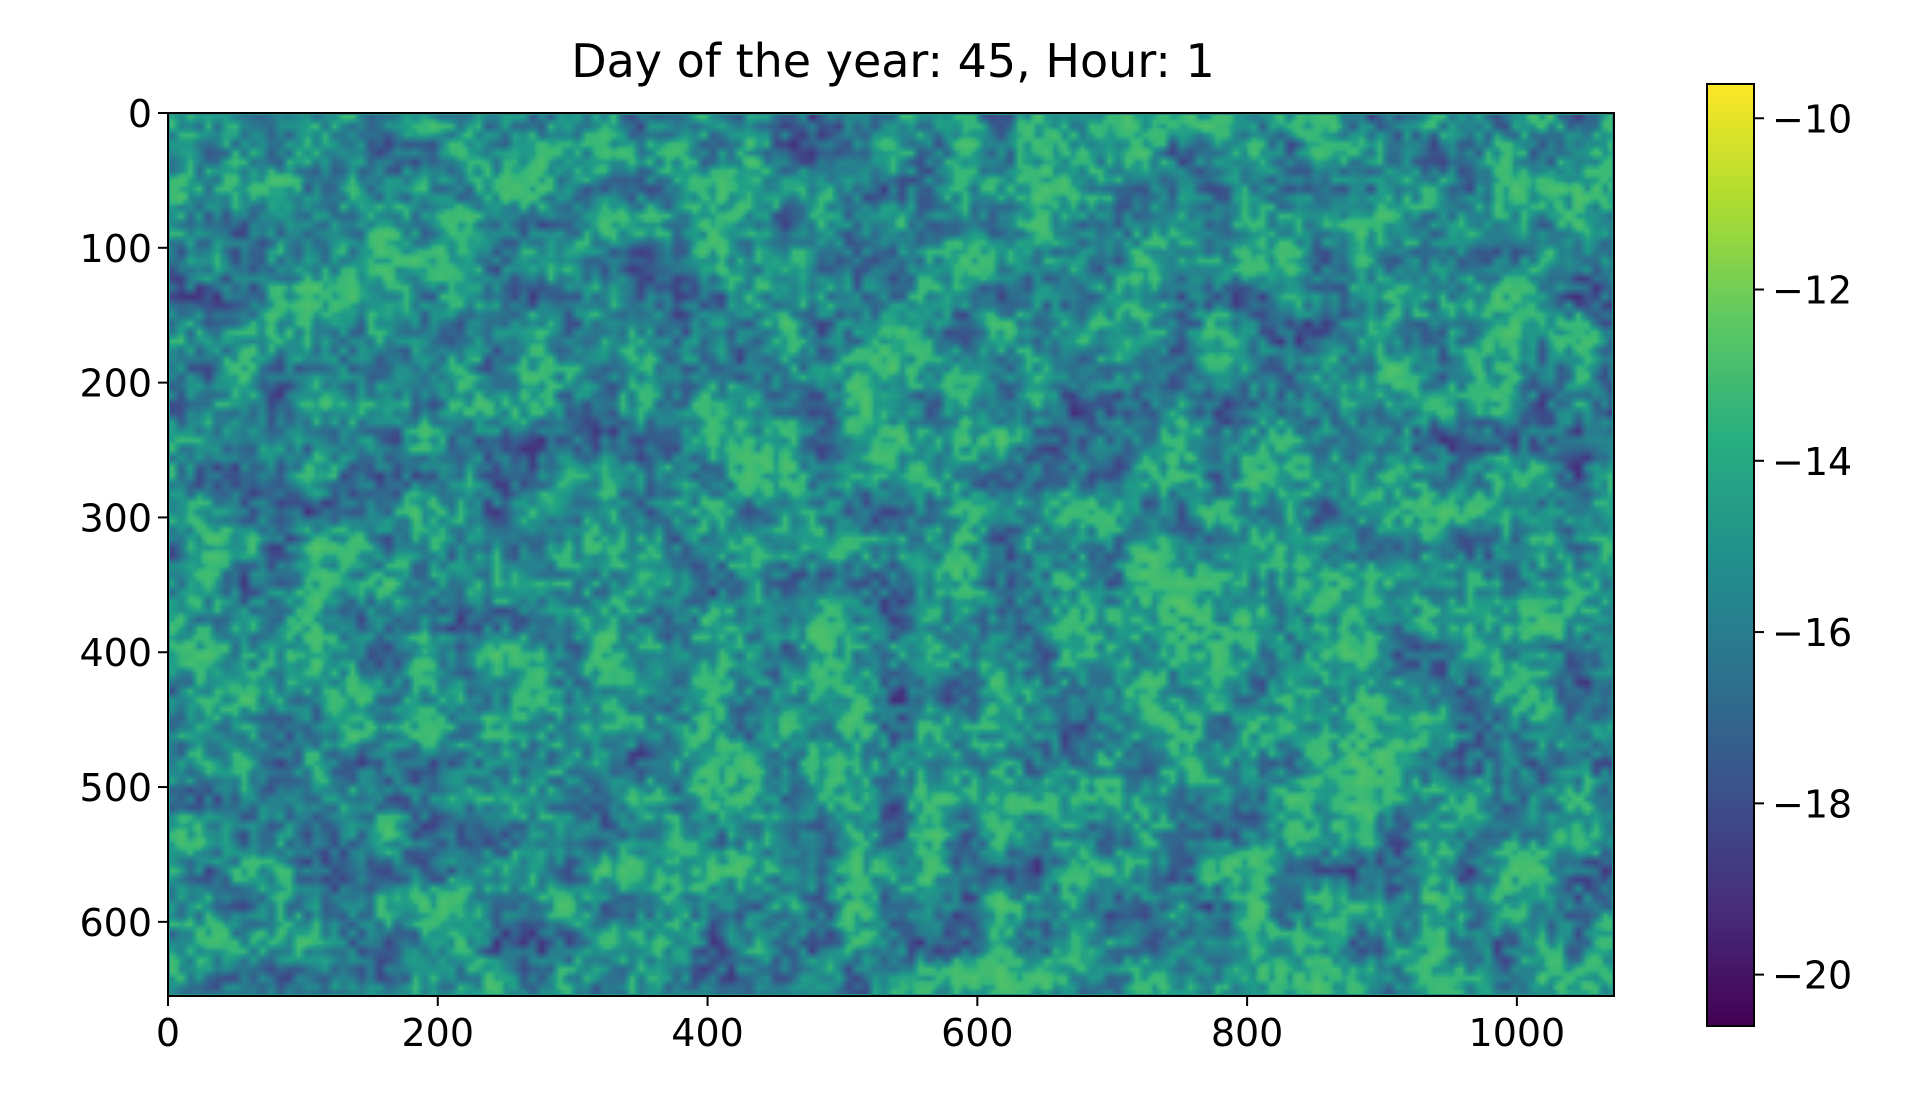 The width and height of the screenshot is (1920, 1113). I want to click on colorbar-tick-label: −20, so click(1812, 976).